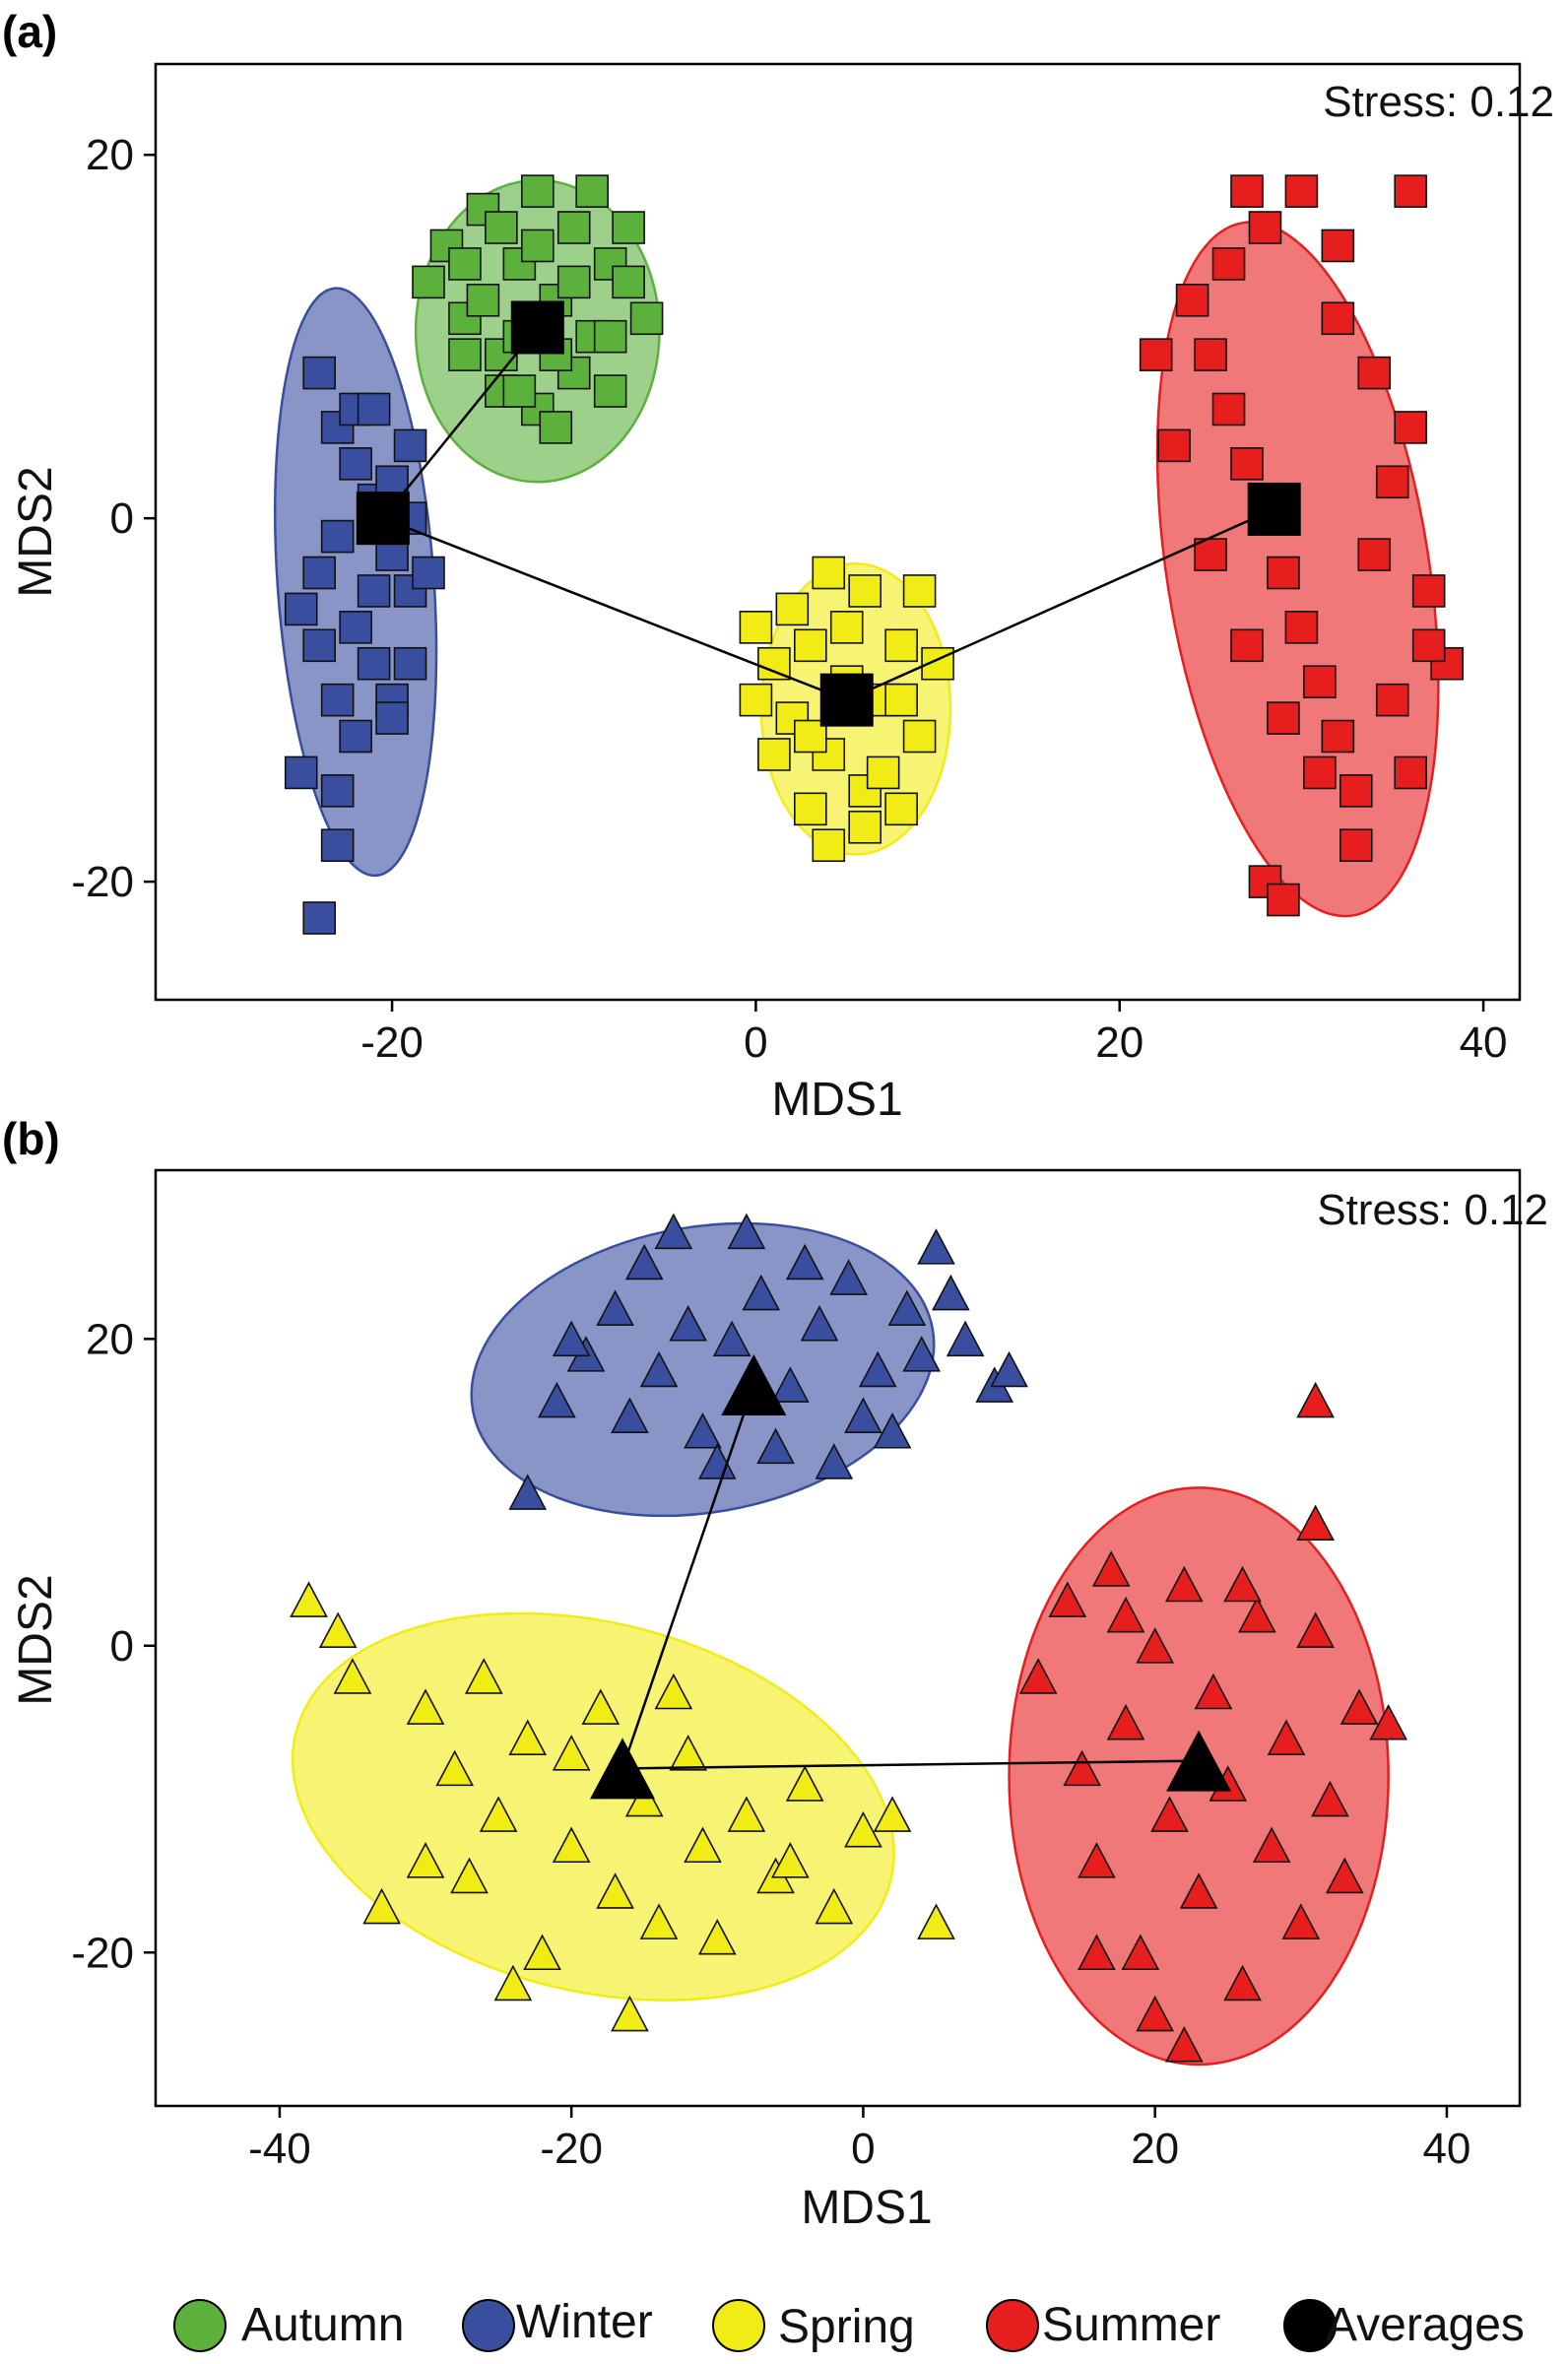 Image resolution: width=1568 pixels, height=2364 pixels. I want to click on panel-b-y-title: MDS2, so click(36, 1639).